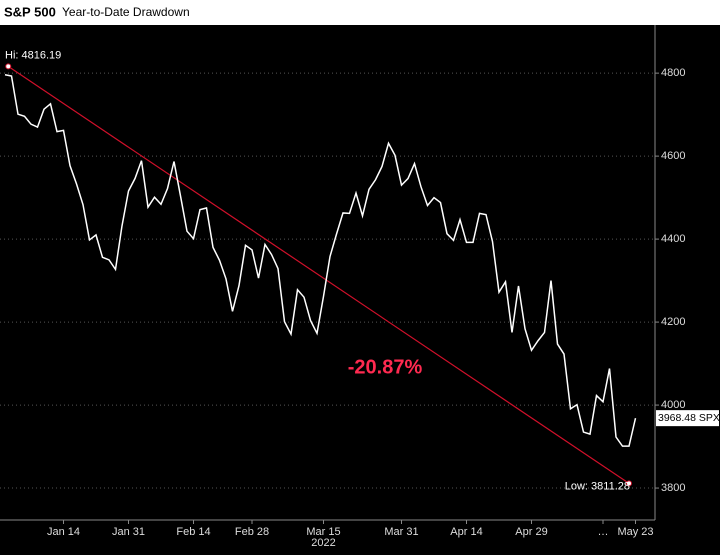 This screenshot has width=720, height=555. I want to click on x-group-label: 2022, so click(323, 543).